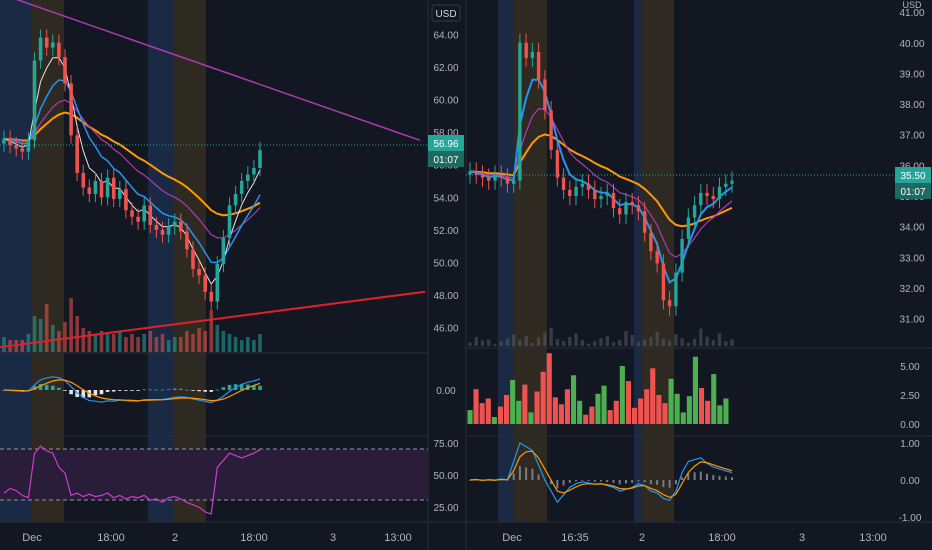  Describe the element at coordinates (910, 425) in the screenshot. I see `volume-tick: 0.00` at that location.